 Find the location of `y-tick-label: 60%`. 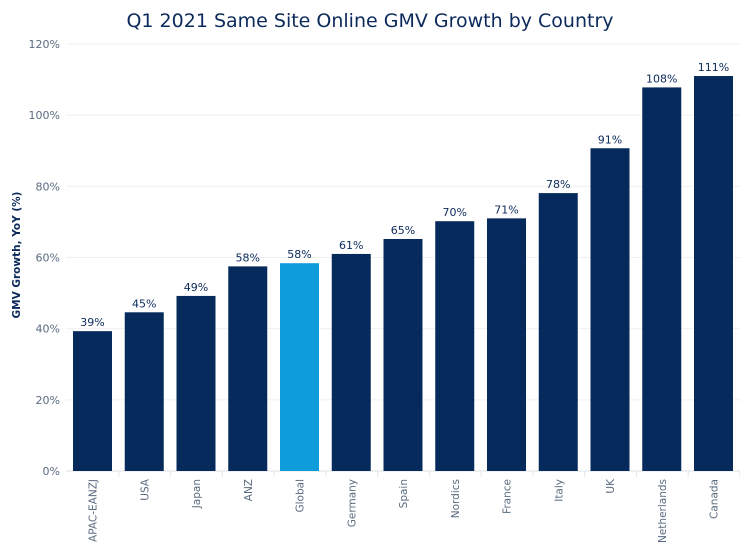

y-tick-label: 60% is located at coordinates (48, 258).